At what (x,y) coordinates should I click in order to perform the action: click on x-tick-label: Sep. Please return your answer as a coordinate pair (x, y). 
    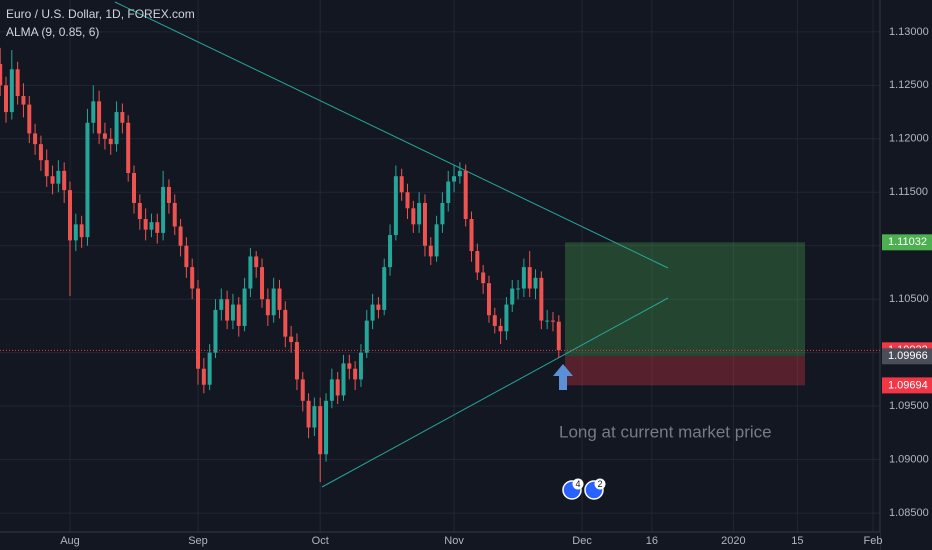
    Looking at the image, I should click on (198, 541).